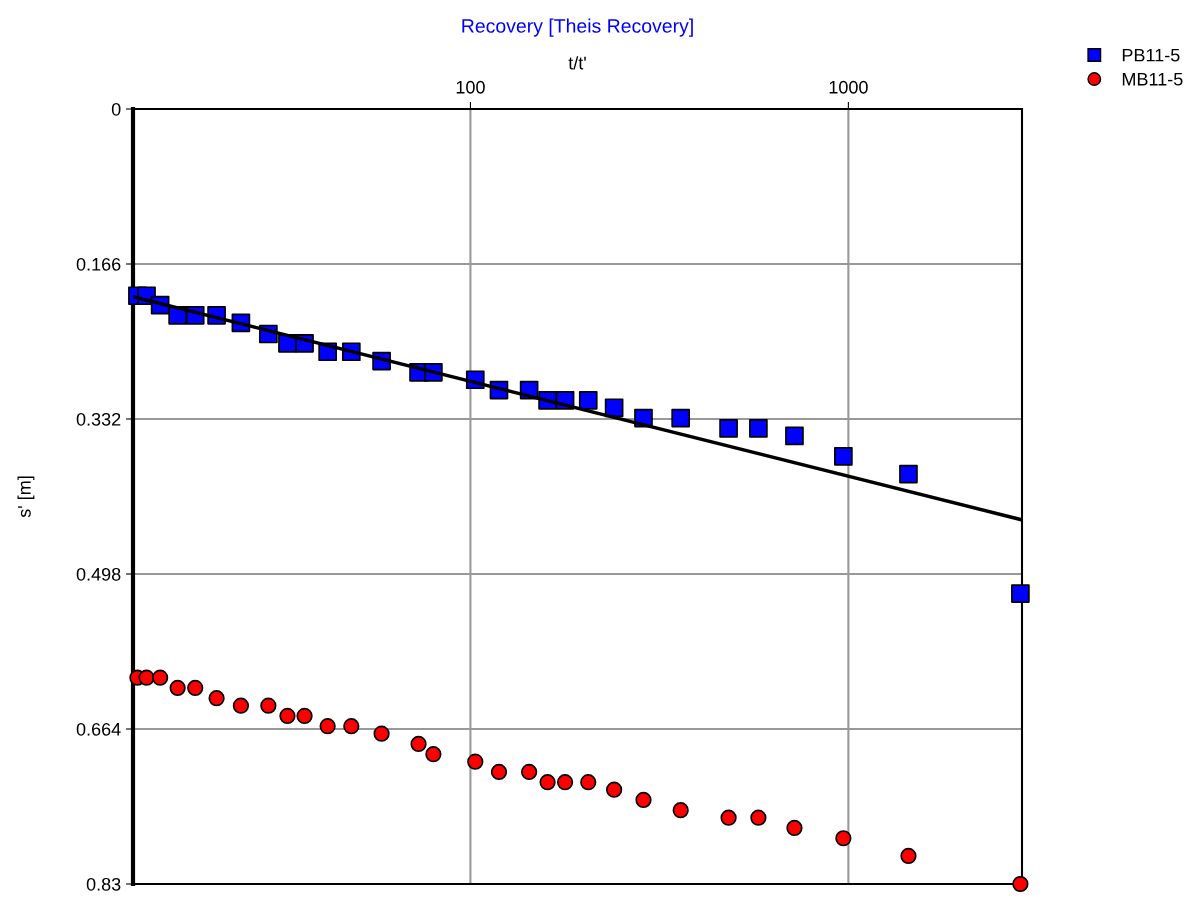 Image resolution: width=1198 pixels, height=898 pixels. What do you see at coordinates (848, 87) in the screenshot?
I see `x-tick-label: 1000` at bounding box center [848, 87].